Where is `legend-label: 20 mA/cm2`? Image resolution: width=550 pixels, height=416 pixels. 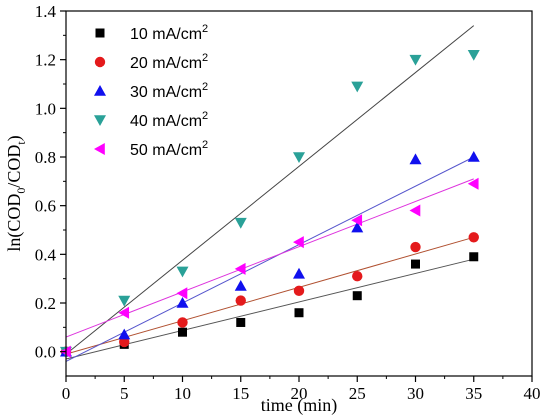
legend-label: 20 mA/cm2 is located at coordinates (169, 62).